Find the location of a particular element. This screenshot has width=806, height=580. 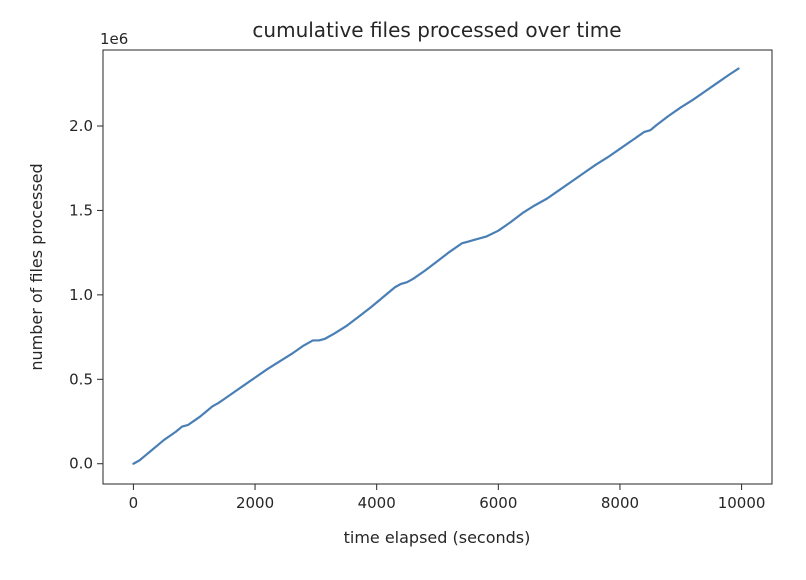

x-axis-label: time elapsed (seconds) is located at coordinates (437, 537).